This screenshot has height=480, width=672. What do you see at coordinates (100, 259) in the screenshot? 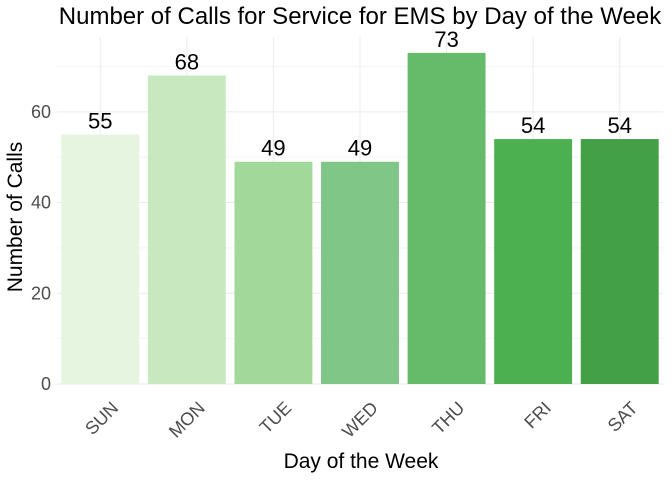
I see `bar-sun` at bounding box center [100, 259].